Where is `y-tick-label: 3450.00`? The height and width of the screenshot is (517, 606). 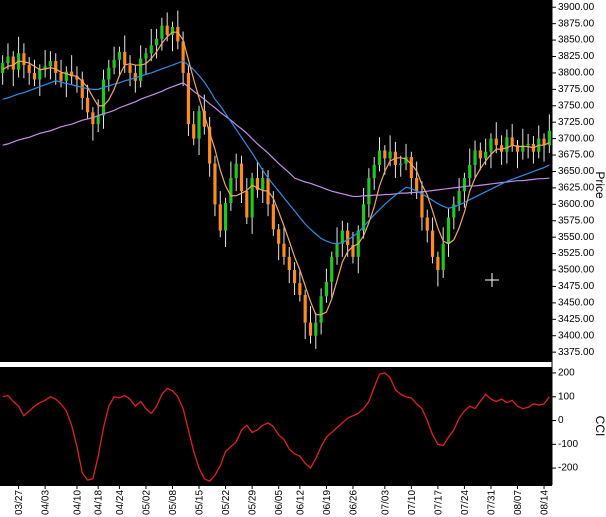
y-tick-label: 3450.00 is located at coordinates (576, 303).